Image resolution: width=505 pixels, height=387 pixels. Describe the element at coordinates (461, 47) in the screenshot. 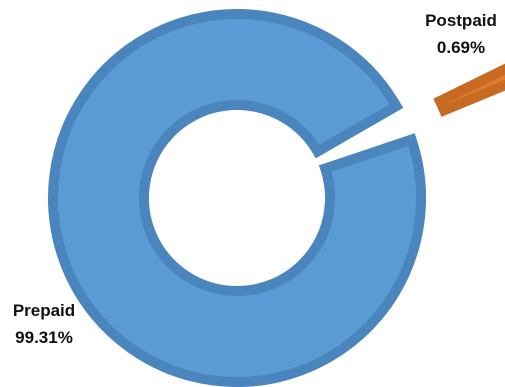

I see `postpaid-value-label: 0.69%` at that location.